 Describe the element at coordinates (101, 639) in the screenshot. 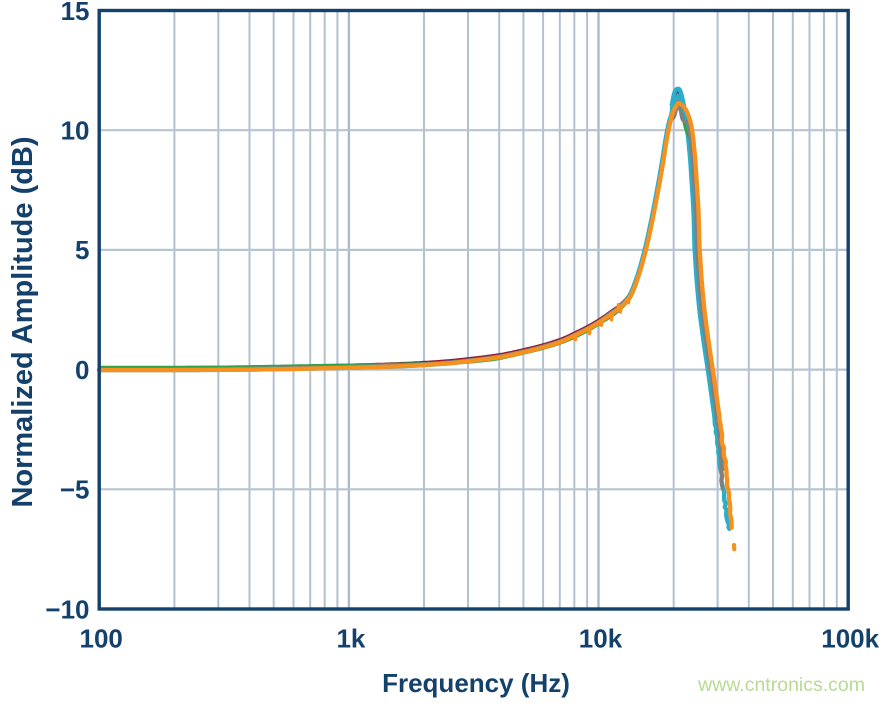

I see `svg-text: 100` at that location.